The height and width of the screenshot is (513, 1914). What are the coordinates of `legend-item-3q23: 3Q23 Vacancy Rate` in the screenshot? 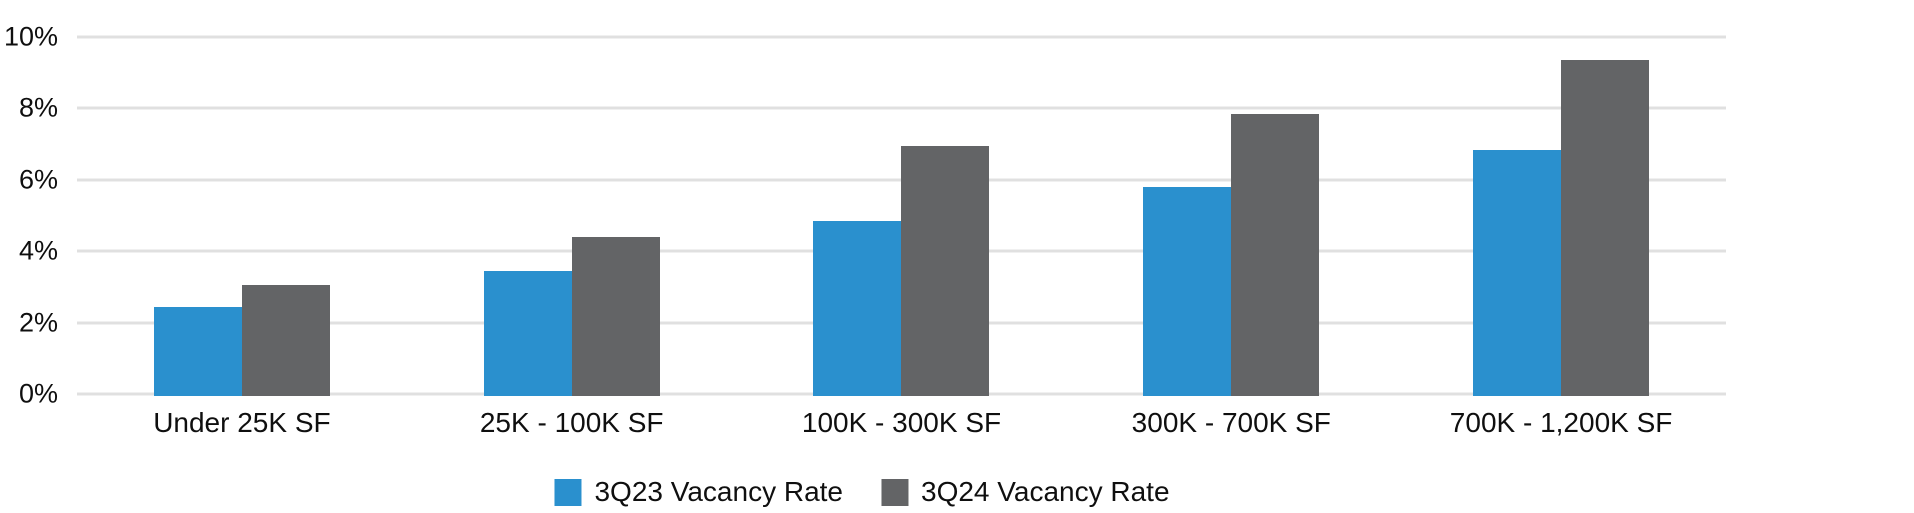 It's located at (698, 492).